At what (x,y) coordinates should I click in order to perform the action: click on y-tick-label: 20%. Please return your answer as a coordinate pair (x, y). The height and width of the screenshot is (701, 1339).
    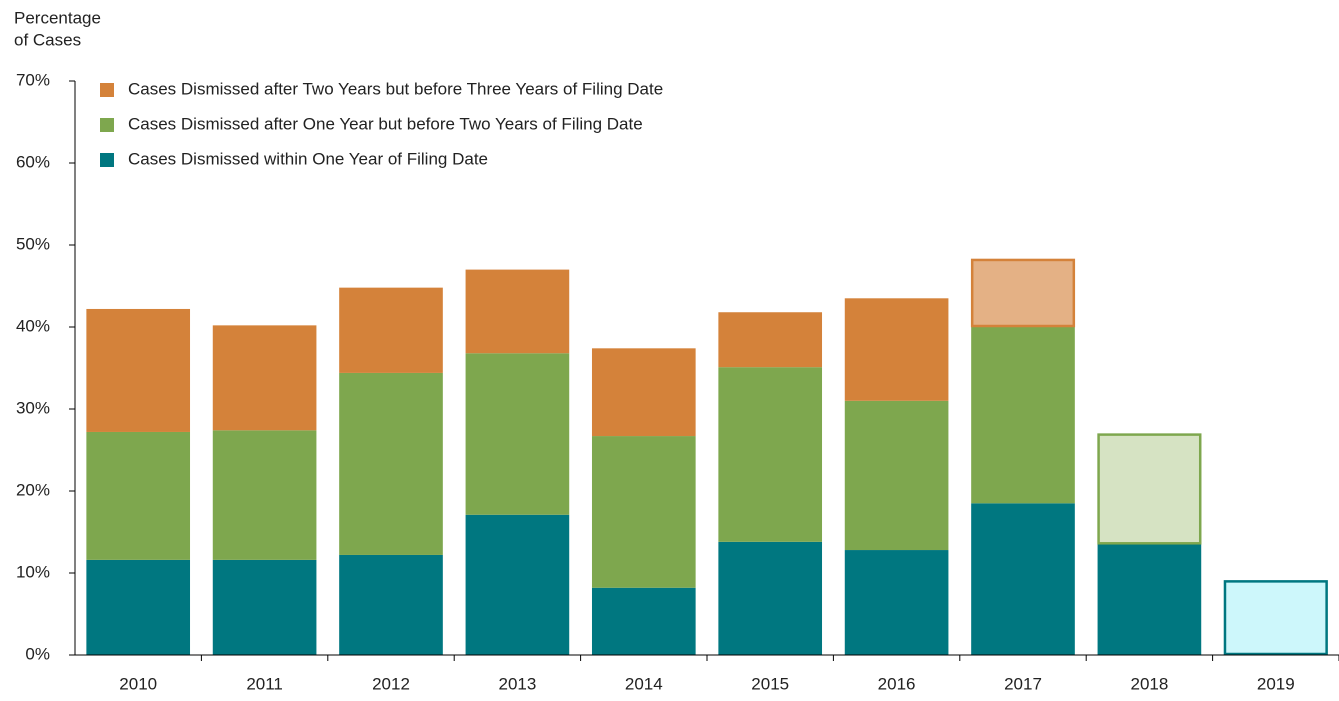
    Looking at the image, I should click on (33, 489).